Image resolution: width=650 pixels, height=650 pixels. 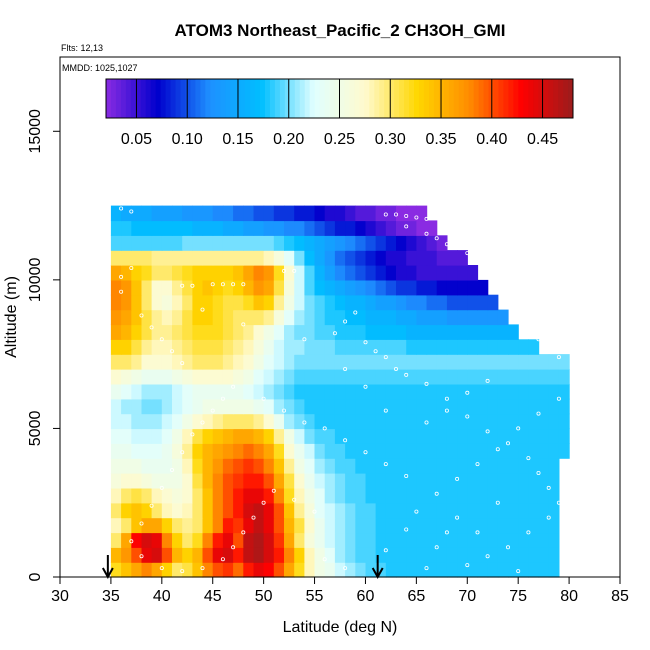 What do you see at coordinates (620, 596) in the screenshot?
I see `x-tick-label-11: 85` at bounding box center [620, 596].